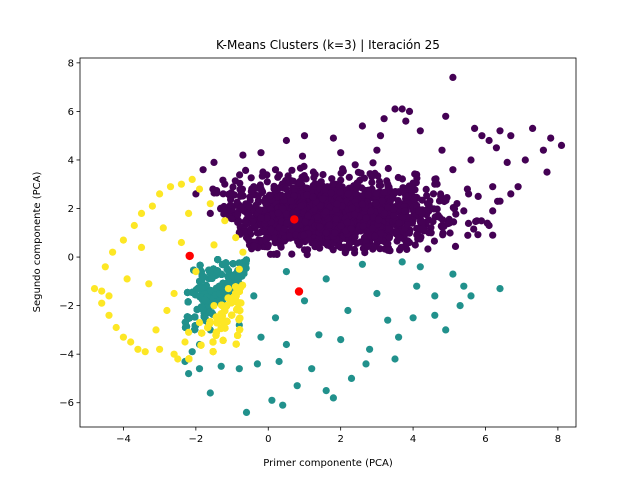 The image size is (640, 480). I want to click on x-tick-label: −4, so click(123, 439).